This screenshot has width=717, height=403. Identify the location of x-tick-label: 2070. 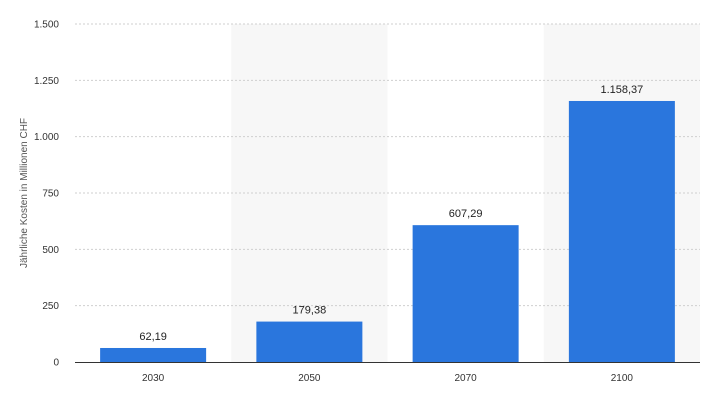
(466, 378).